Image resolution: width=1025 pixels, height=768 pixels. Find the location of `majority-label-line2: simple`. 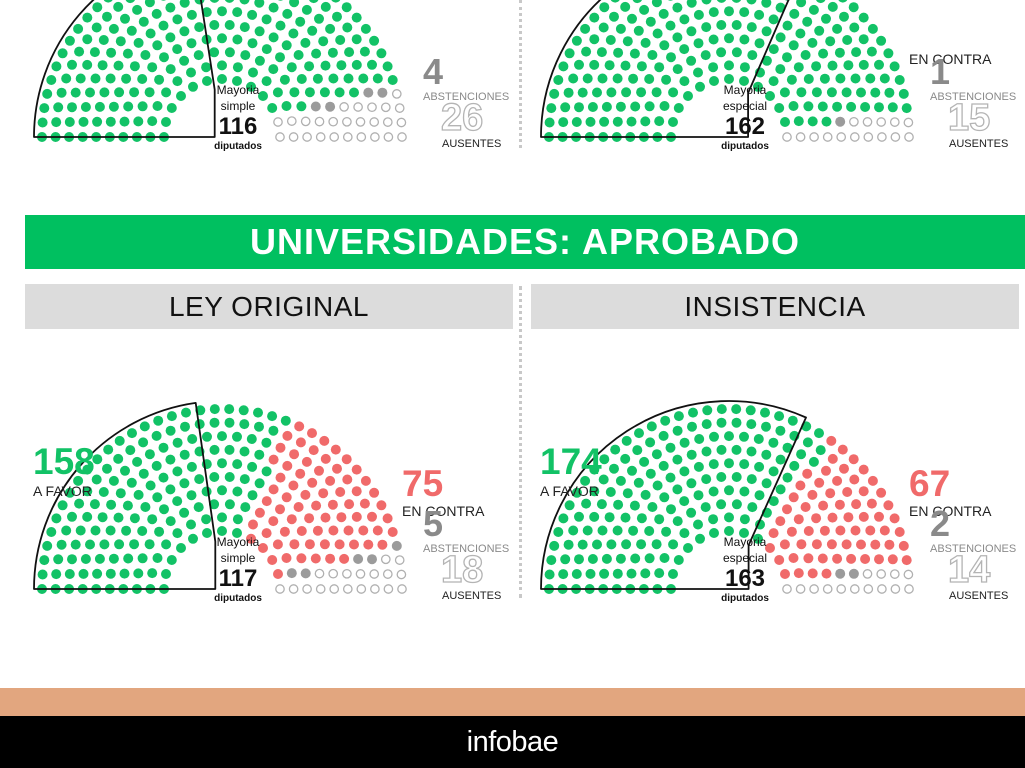

majority-label-line2: simple is located at coordinates (238, 106).